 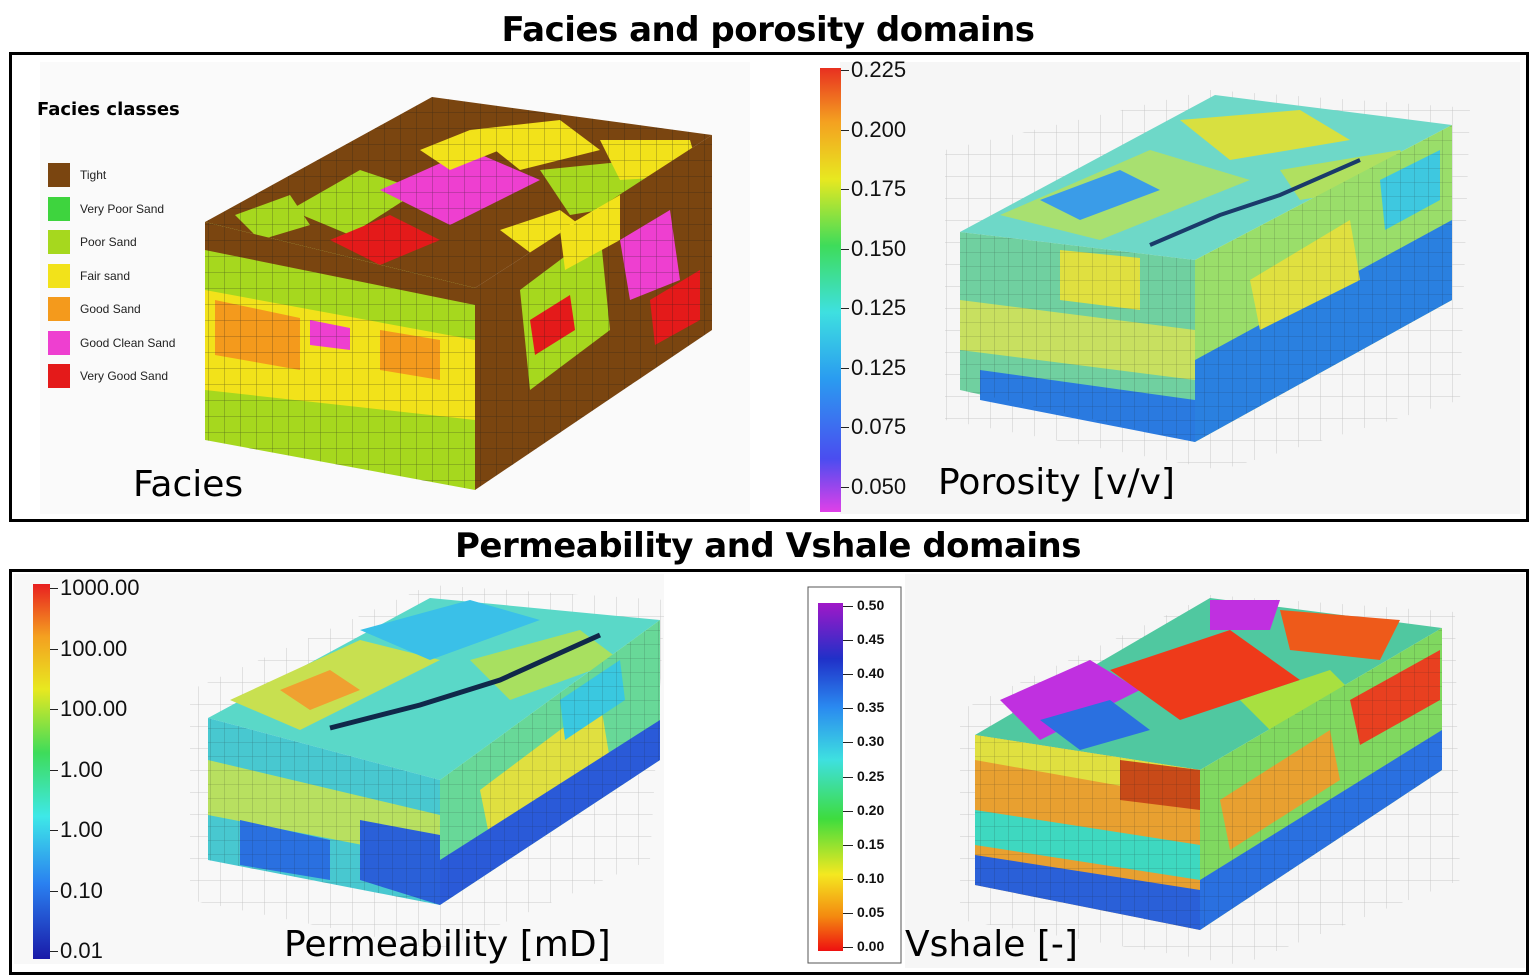 What do you see at coordinates (108, 242) in the screenshot?
I see `facies-legend-label: Poor Sand` at bounding box center [108, 242].